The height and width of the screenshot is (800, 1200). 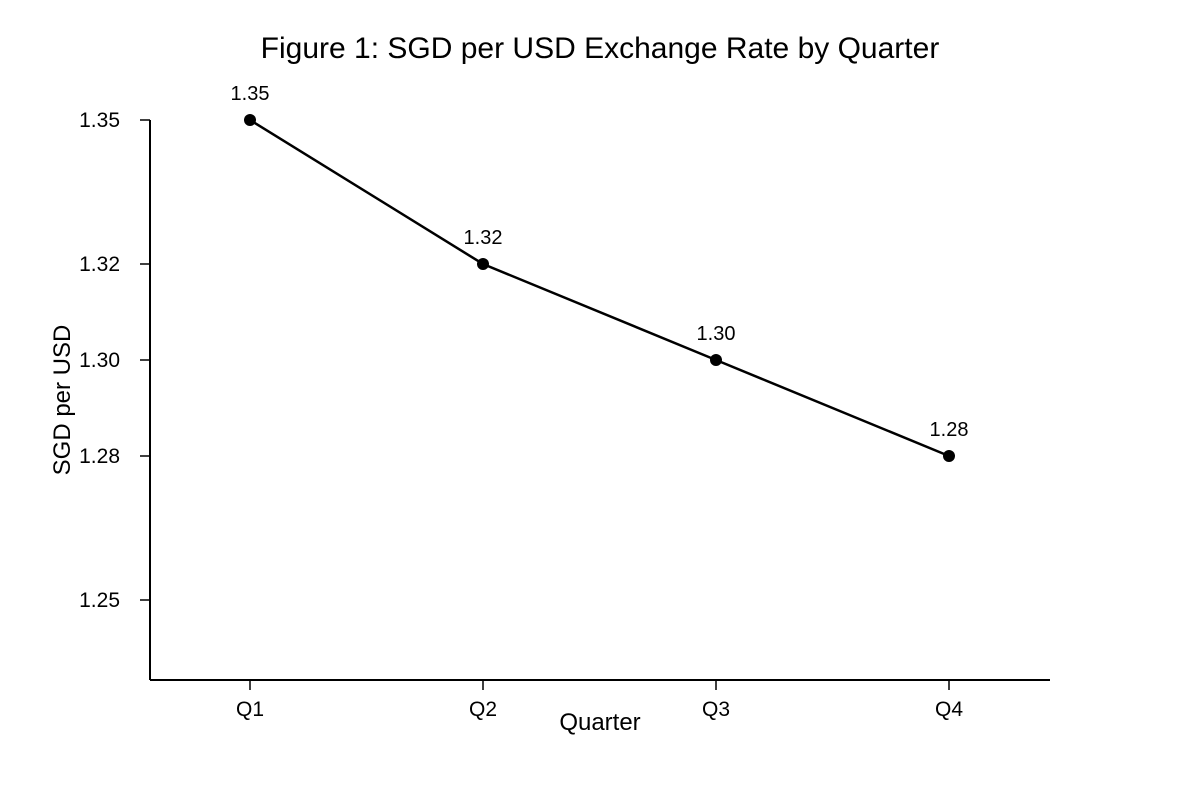 I want to click on y-tick-label: 1.30, so click(x=99, y=360).